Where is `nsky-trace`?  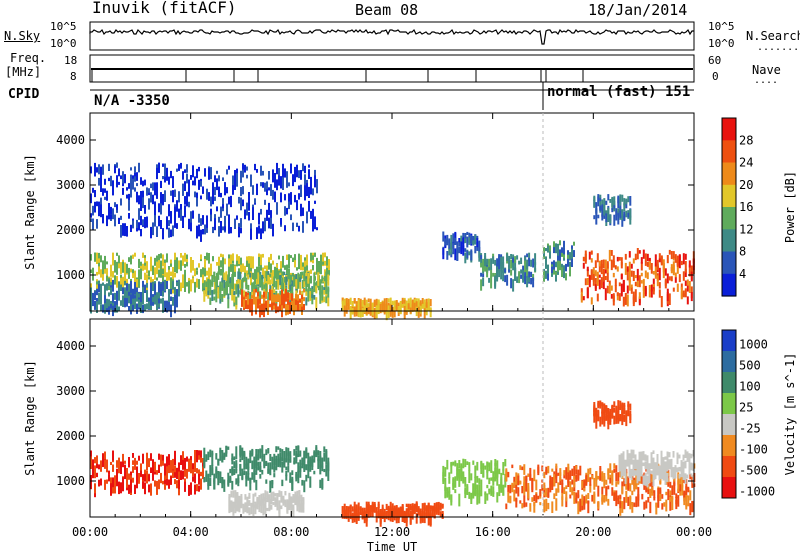 nsky-trace is located at coordinates (391, 36).